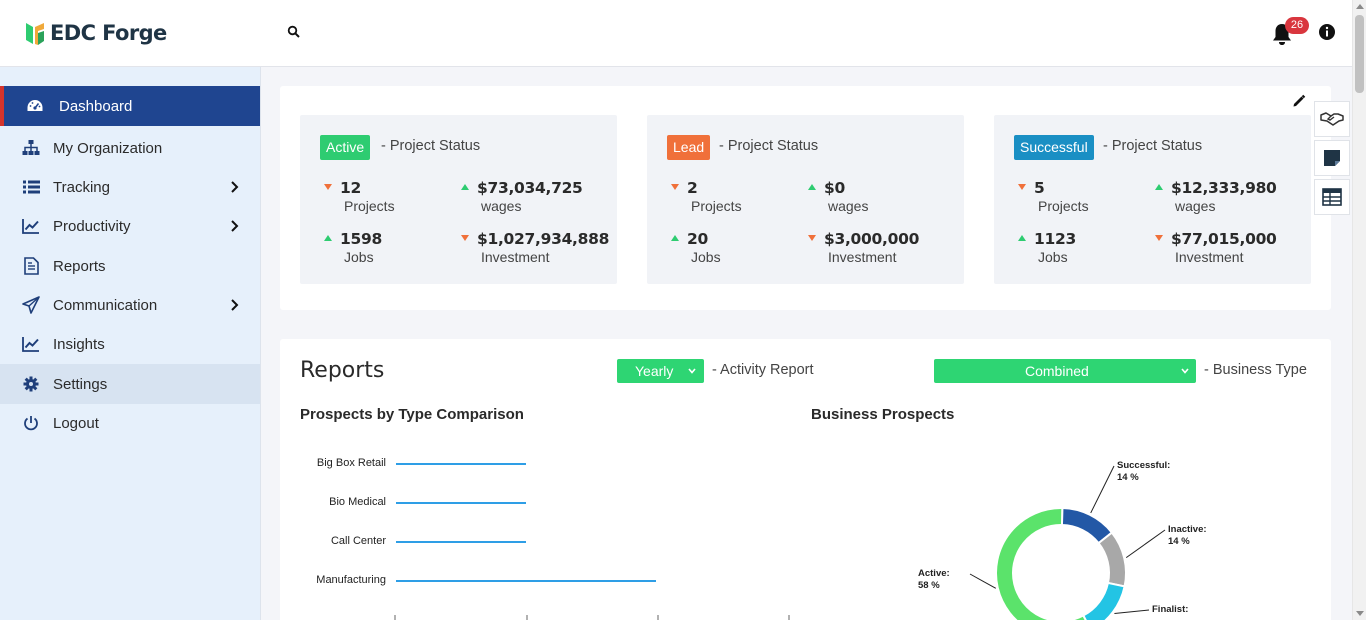 The image size is (1366, 620). Describe the element at coordinates (130, 148) in the screenshot. I see `sidebar-item-my-organization: My Organization` at that location.